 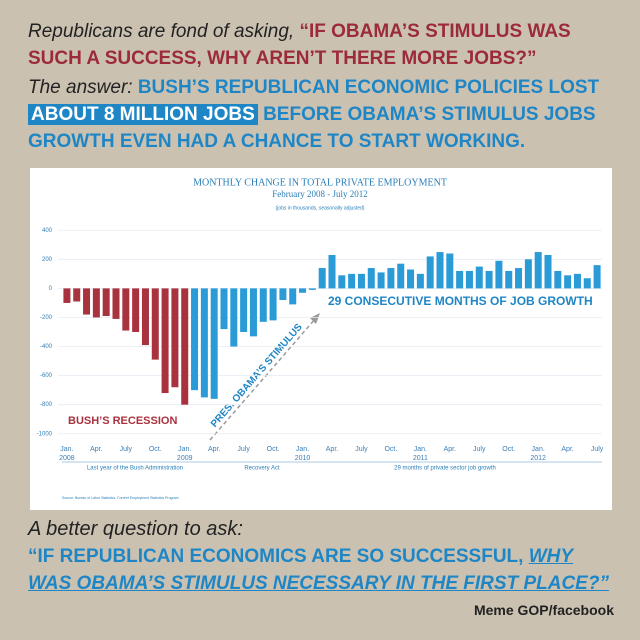 What do you see at coordinates (46, 347) in the screenshot?
I see `y-tick-label: -400` at bounding box center [46, 347].